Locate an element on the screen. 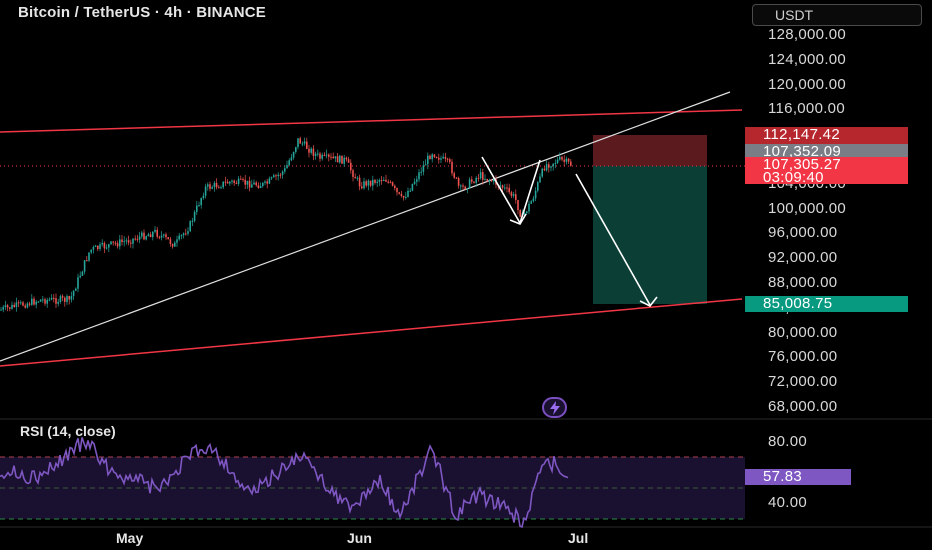 This screenshot has width=932, height=550. symbol-title: Bitcoin / TetherUS · 4h · BINANCE is located at coordinates (142, 12).